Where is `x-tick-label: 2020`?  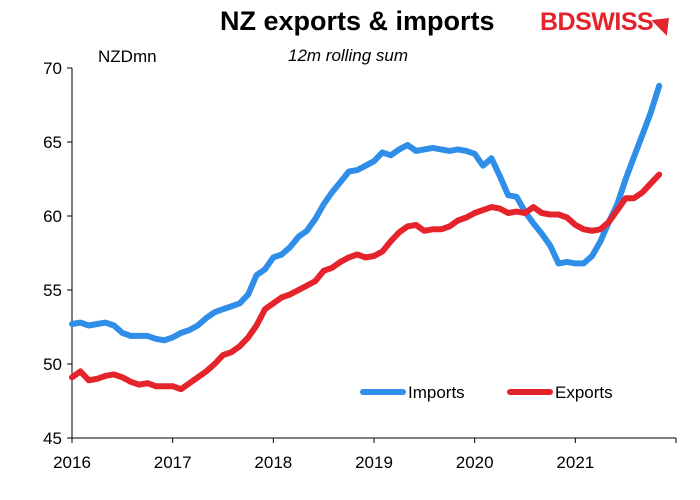 x-tick-label: 2020 is located at coordinates (475, 462).